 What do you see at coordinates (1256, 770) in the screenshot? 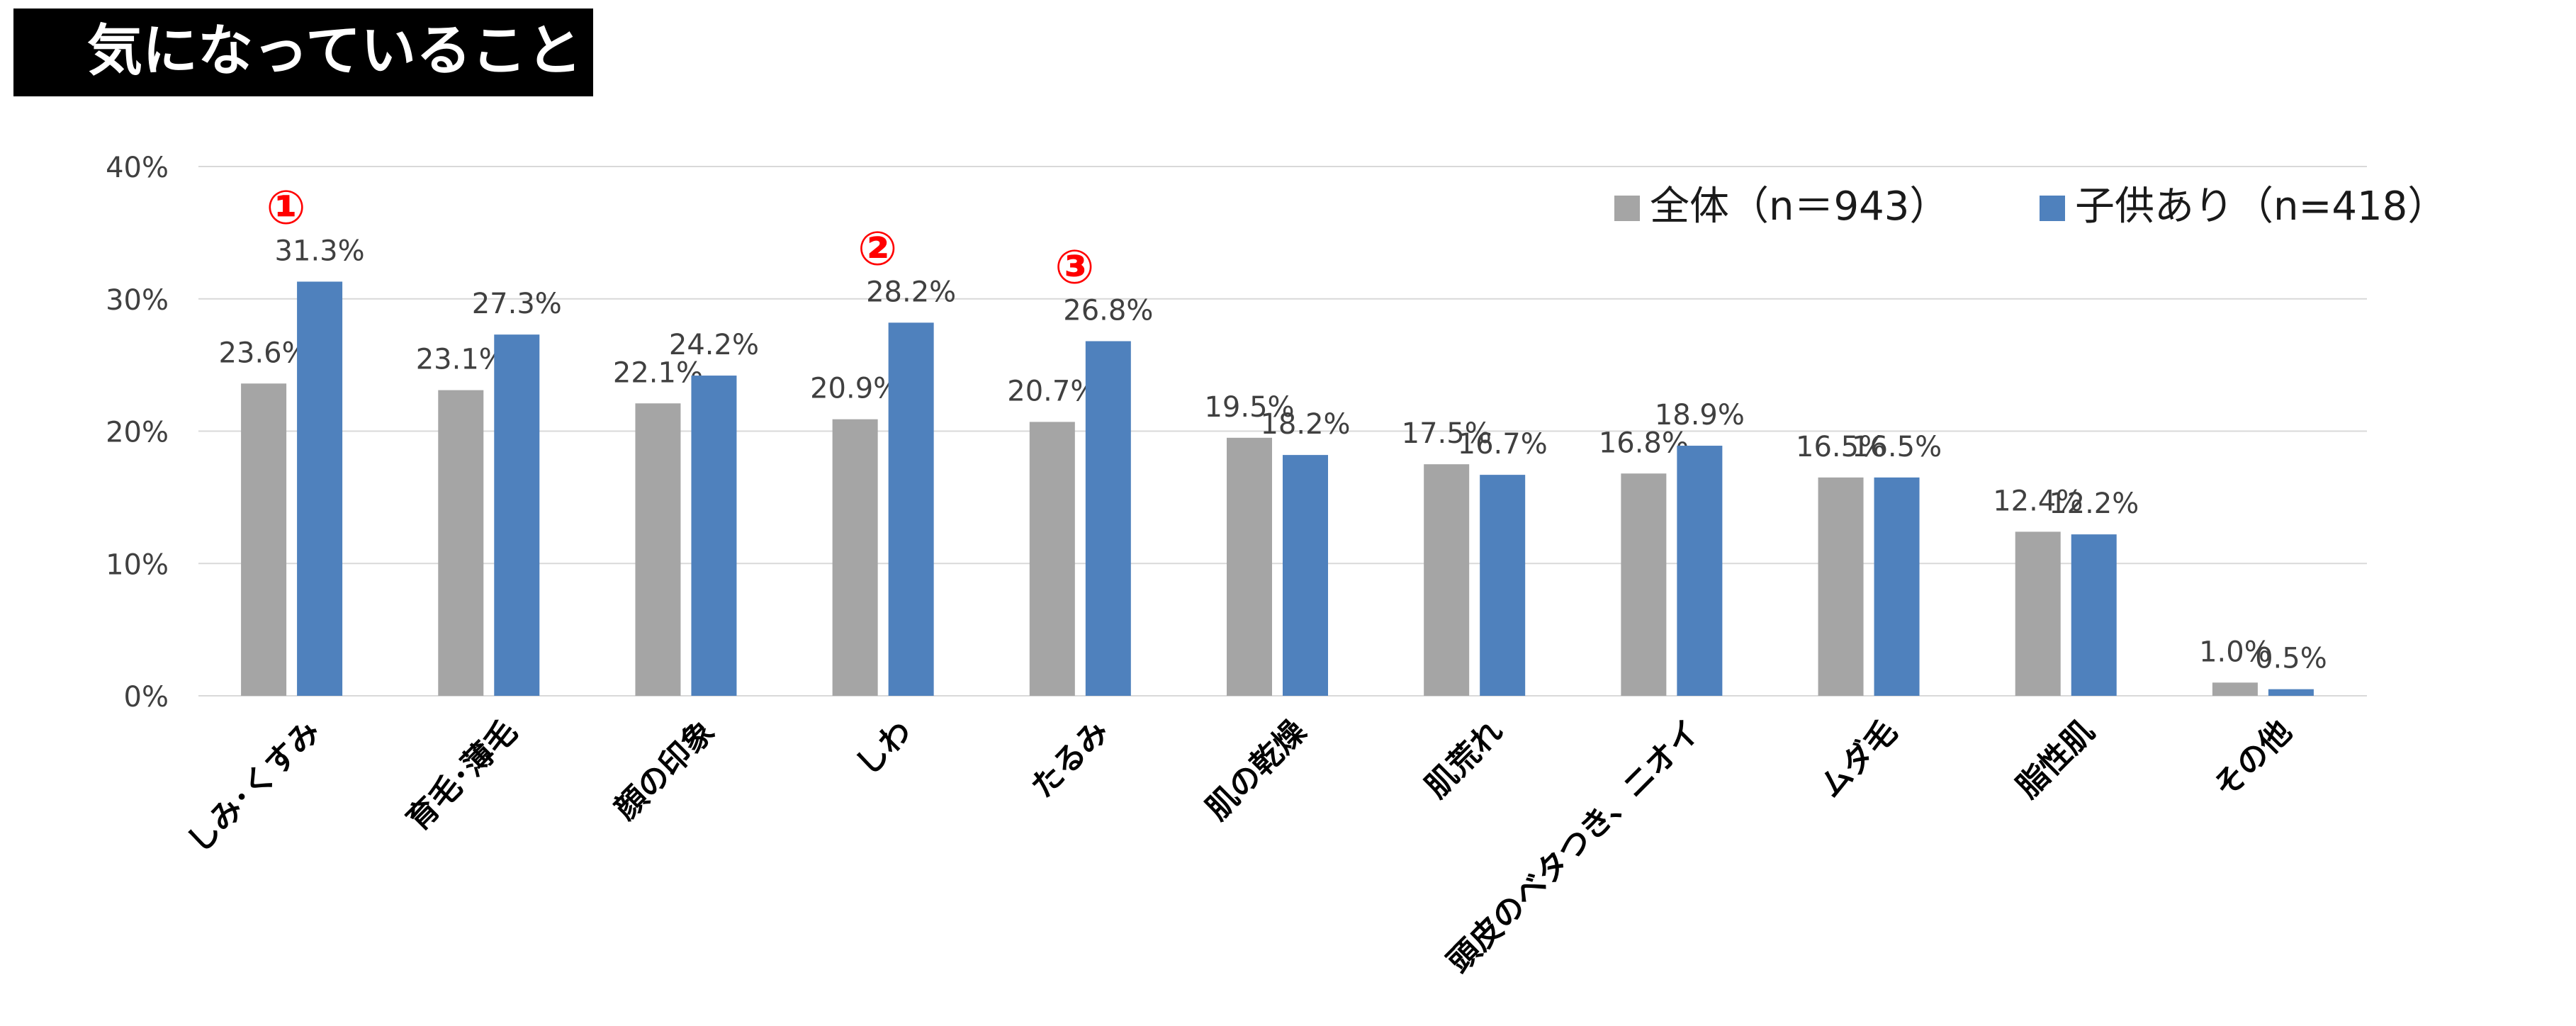
I see `x-tick-label: 肌の乾燥` at bounding box center [1256, 770].